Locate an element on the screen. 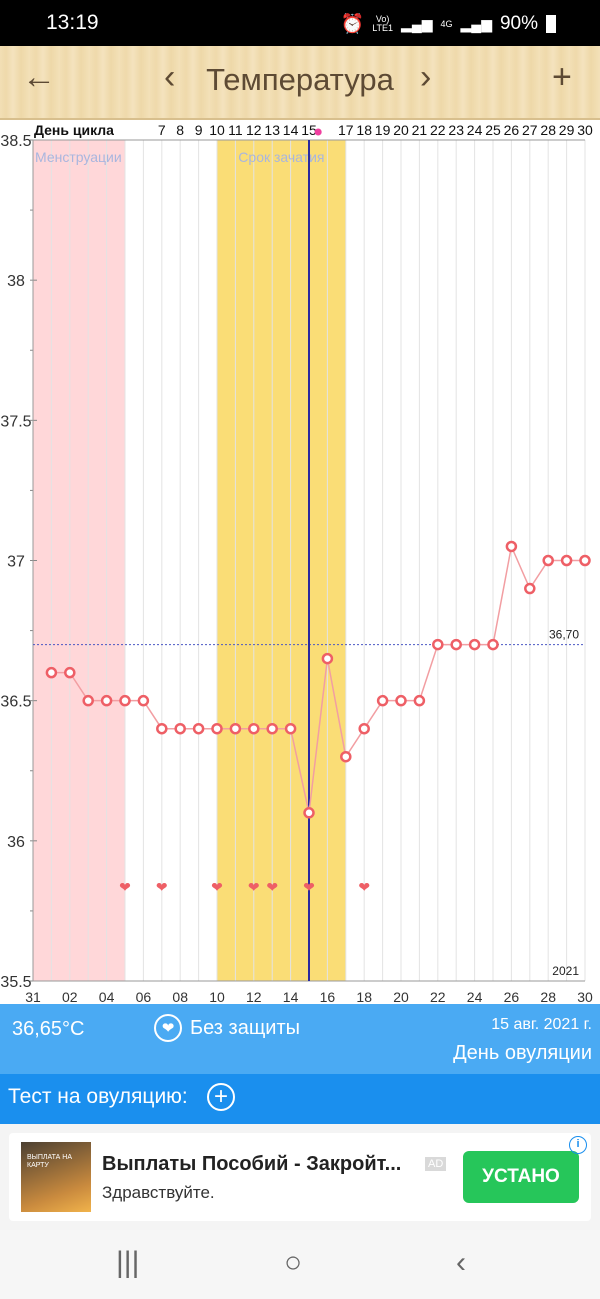 The image size is (600, 1299). x-tick-label: 06 is located at coordinates (144, 996).